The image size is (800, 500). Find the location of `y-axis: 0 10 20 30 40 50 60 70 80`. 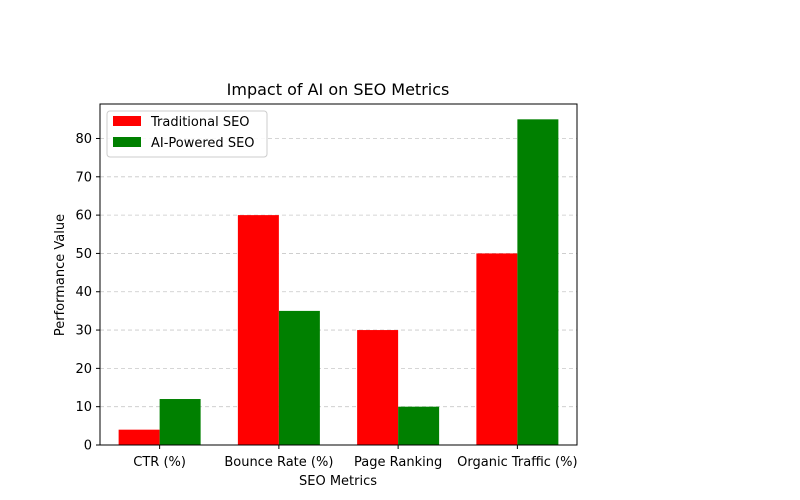

y-axis: 0 10 20 30 40 50 60 70 80 is located at coordinates (87, 293).